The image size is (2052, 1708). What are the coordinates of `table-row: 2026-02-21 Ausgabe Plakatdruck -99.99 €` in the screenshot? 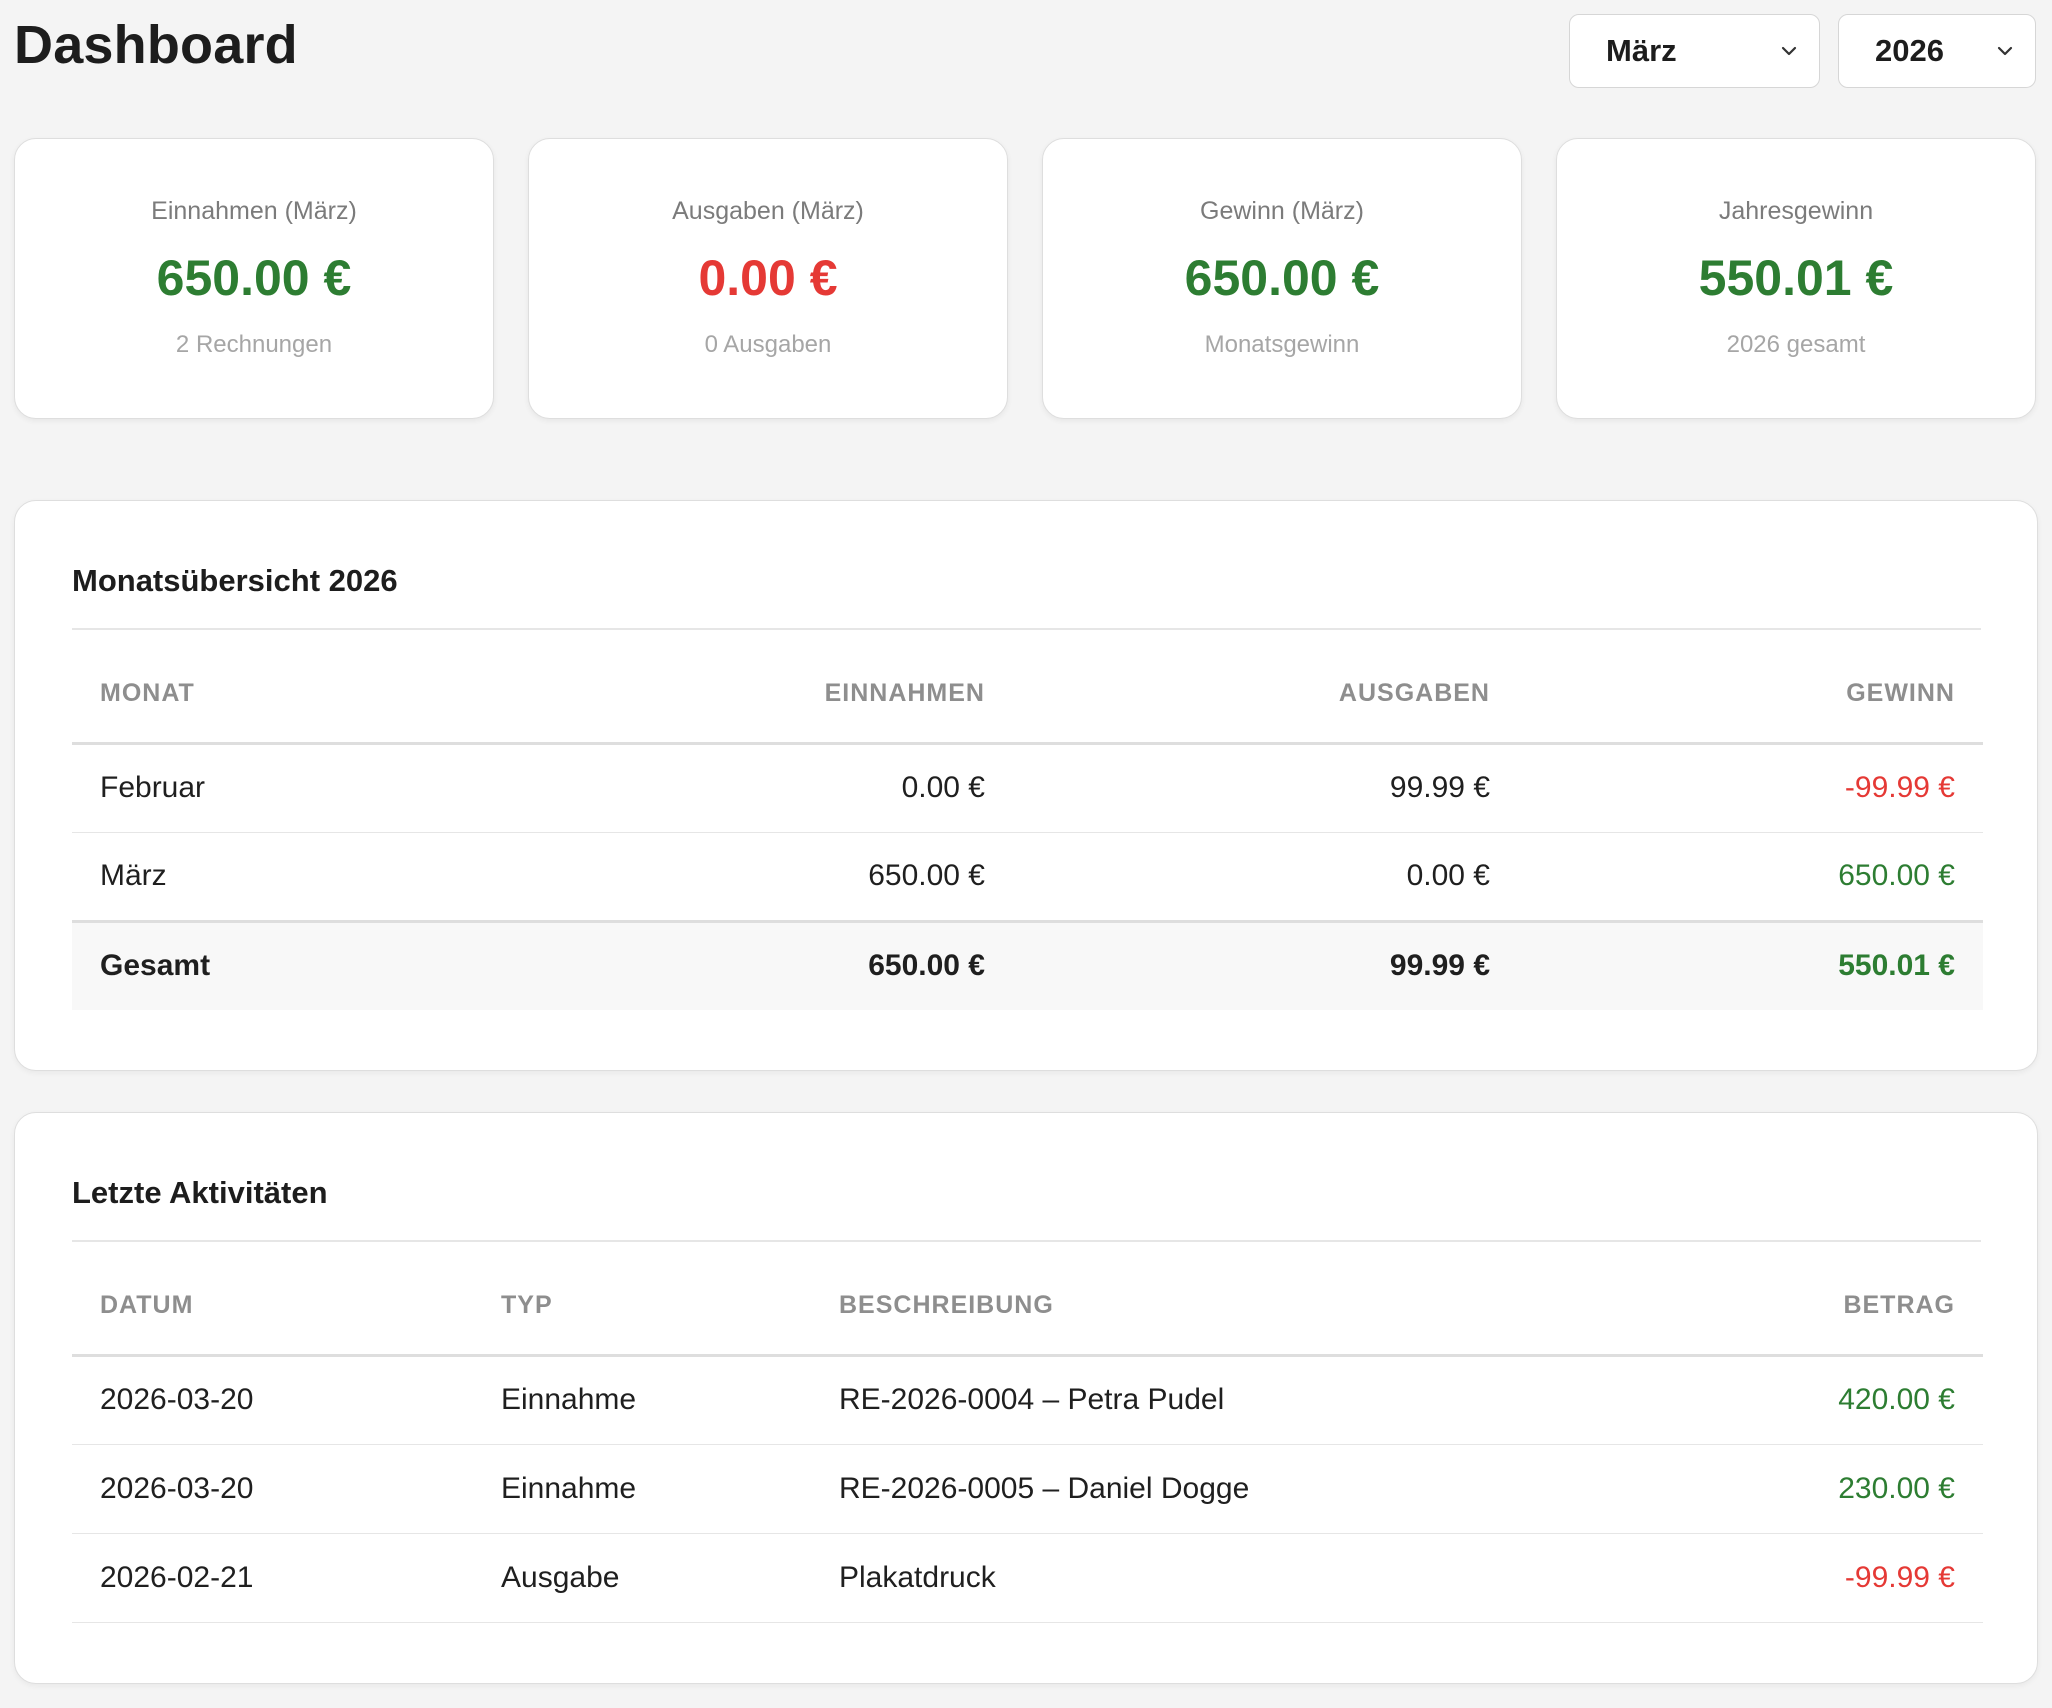 It's located at (1027, 1578).